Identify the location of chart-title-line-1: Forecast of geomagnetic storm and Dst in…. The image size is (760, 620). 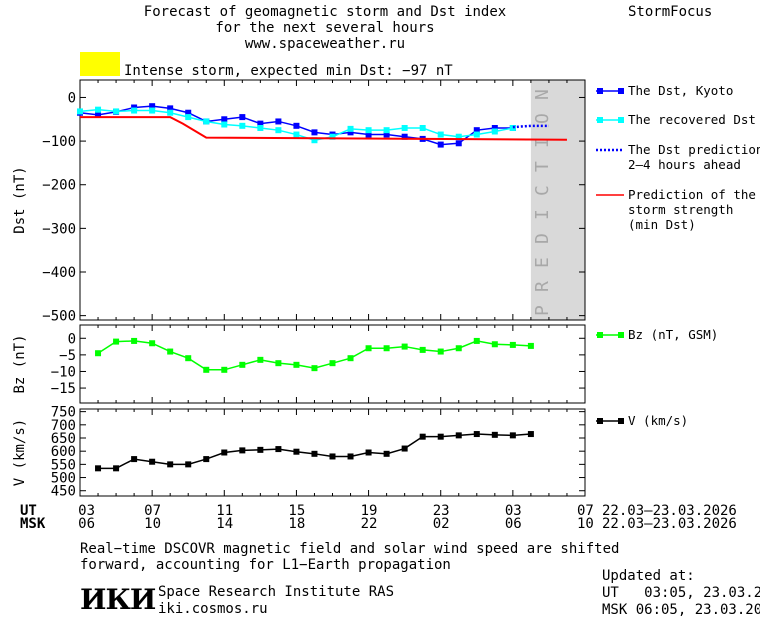
(325, 12).